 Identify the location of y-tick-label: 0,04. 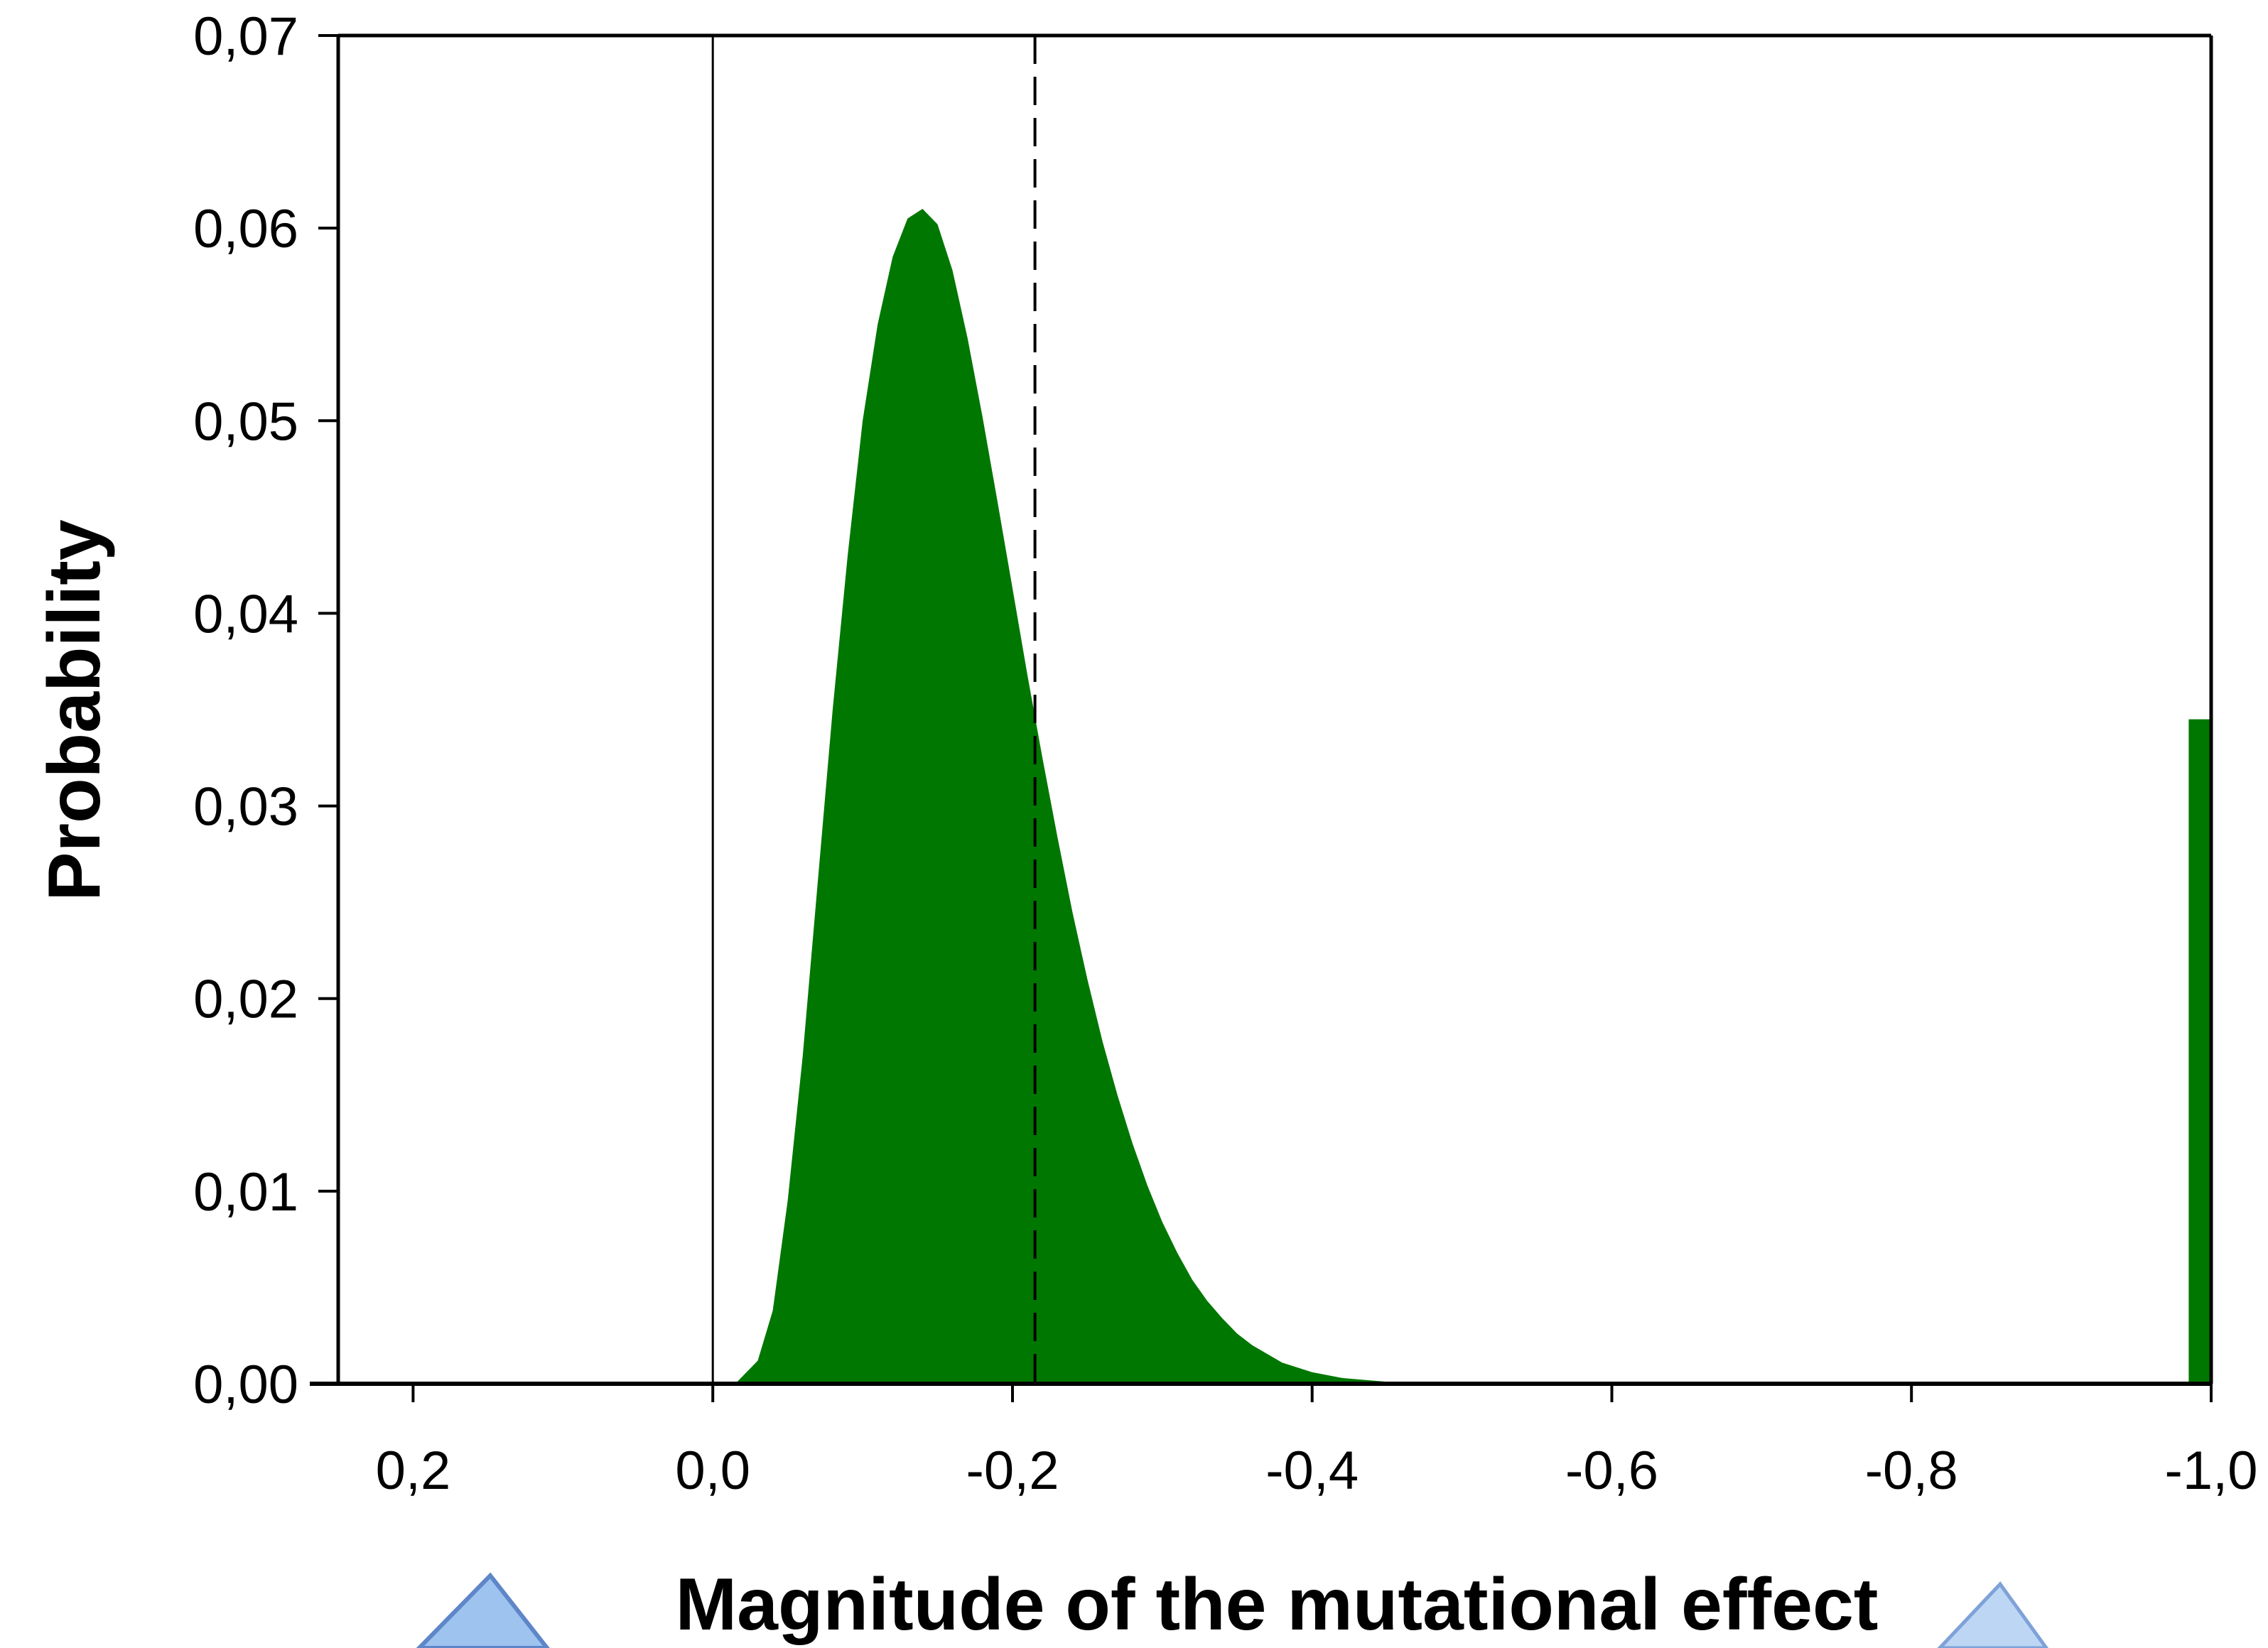
(245, 614).